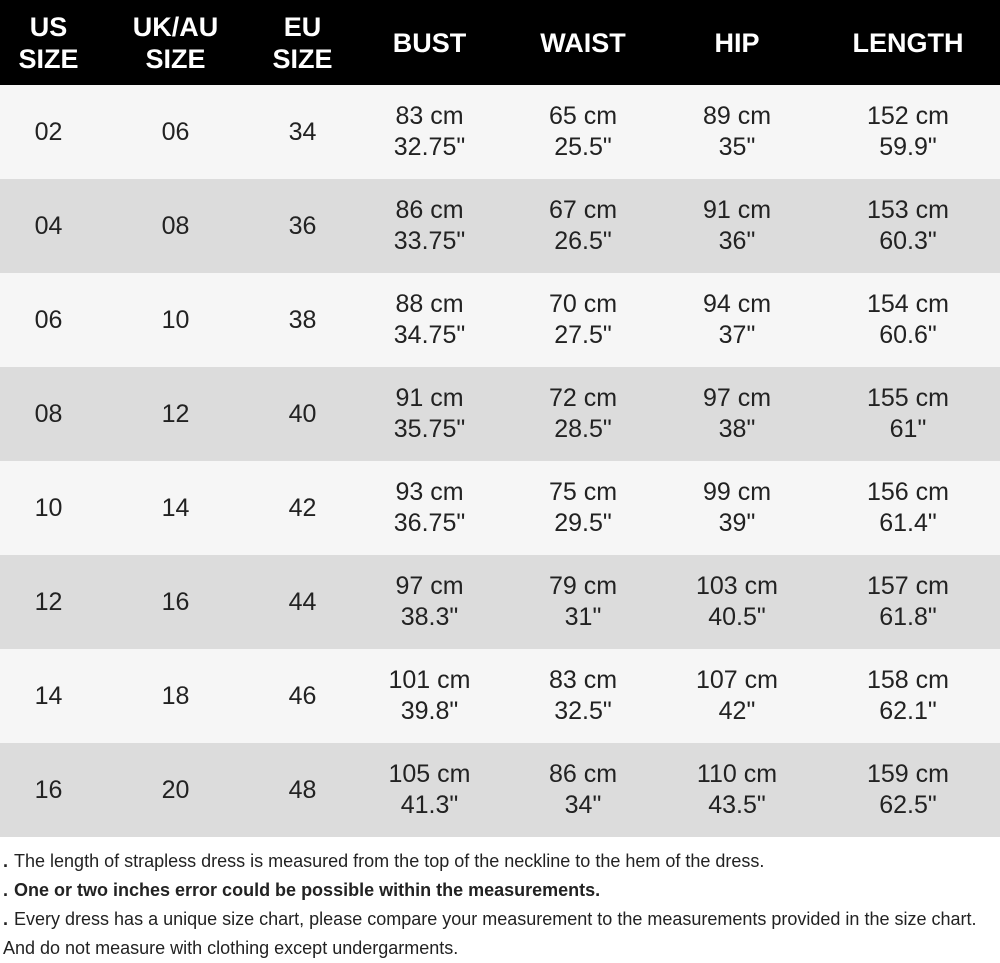 The height and width of the screenshot is (963, 1000). Describe the element at coordinates (429, 320) in the screenshot. I see `bust-cell: 88 cm 34.75"` at that location.